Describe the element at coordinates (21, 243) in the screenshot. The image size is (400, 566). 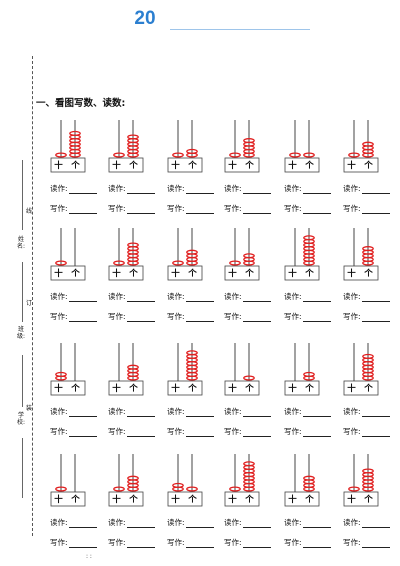
I see `binding-label-name: 姓名:` at that location.